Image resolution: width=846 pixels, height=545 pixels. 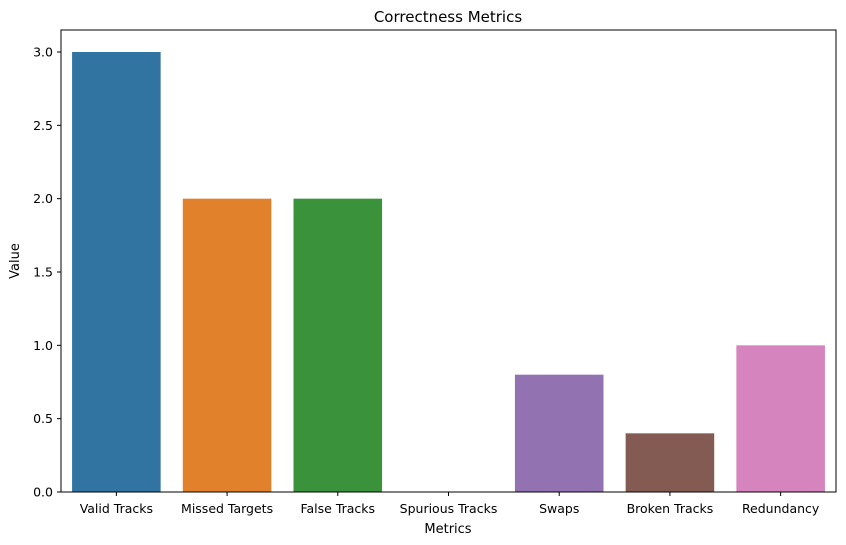 What do you see at coordinates (448, 17) in the screenshot?
I see `chart-title: Correctness Metrics` at bounding box center [448, 17].